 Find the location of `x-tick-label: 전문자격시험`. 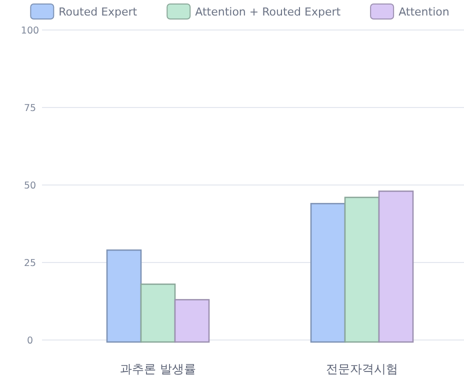

x-tick-label: 전문자격시험 is located at coordinates (362, 369).